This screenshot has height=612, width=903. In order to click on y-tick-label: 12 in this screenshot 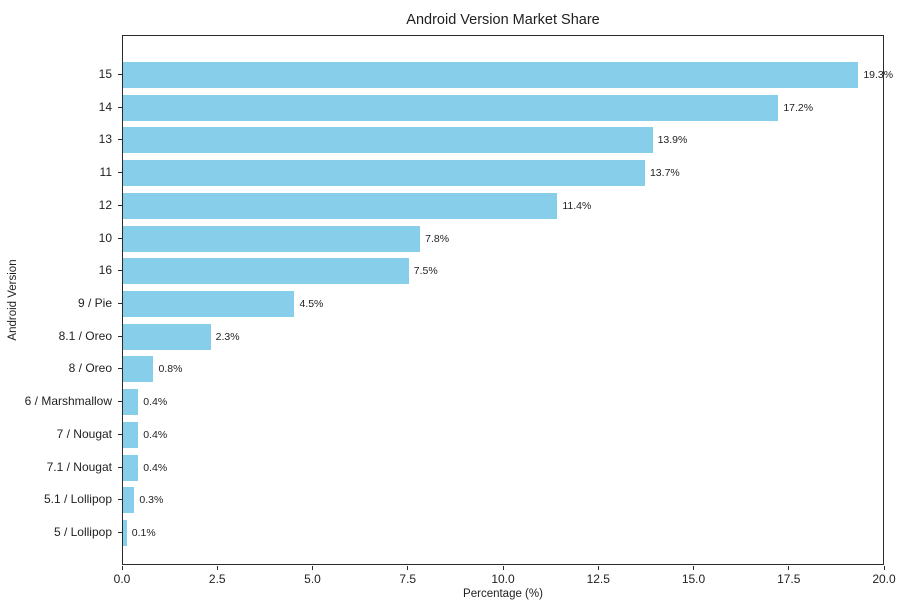, I will do `click(105, 204)`.